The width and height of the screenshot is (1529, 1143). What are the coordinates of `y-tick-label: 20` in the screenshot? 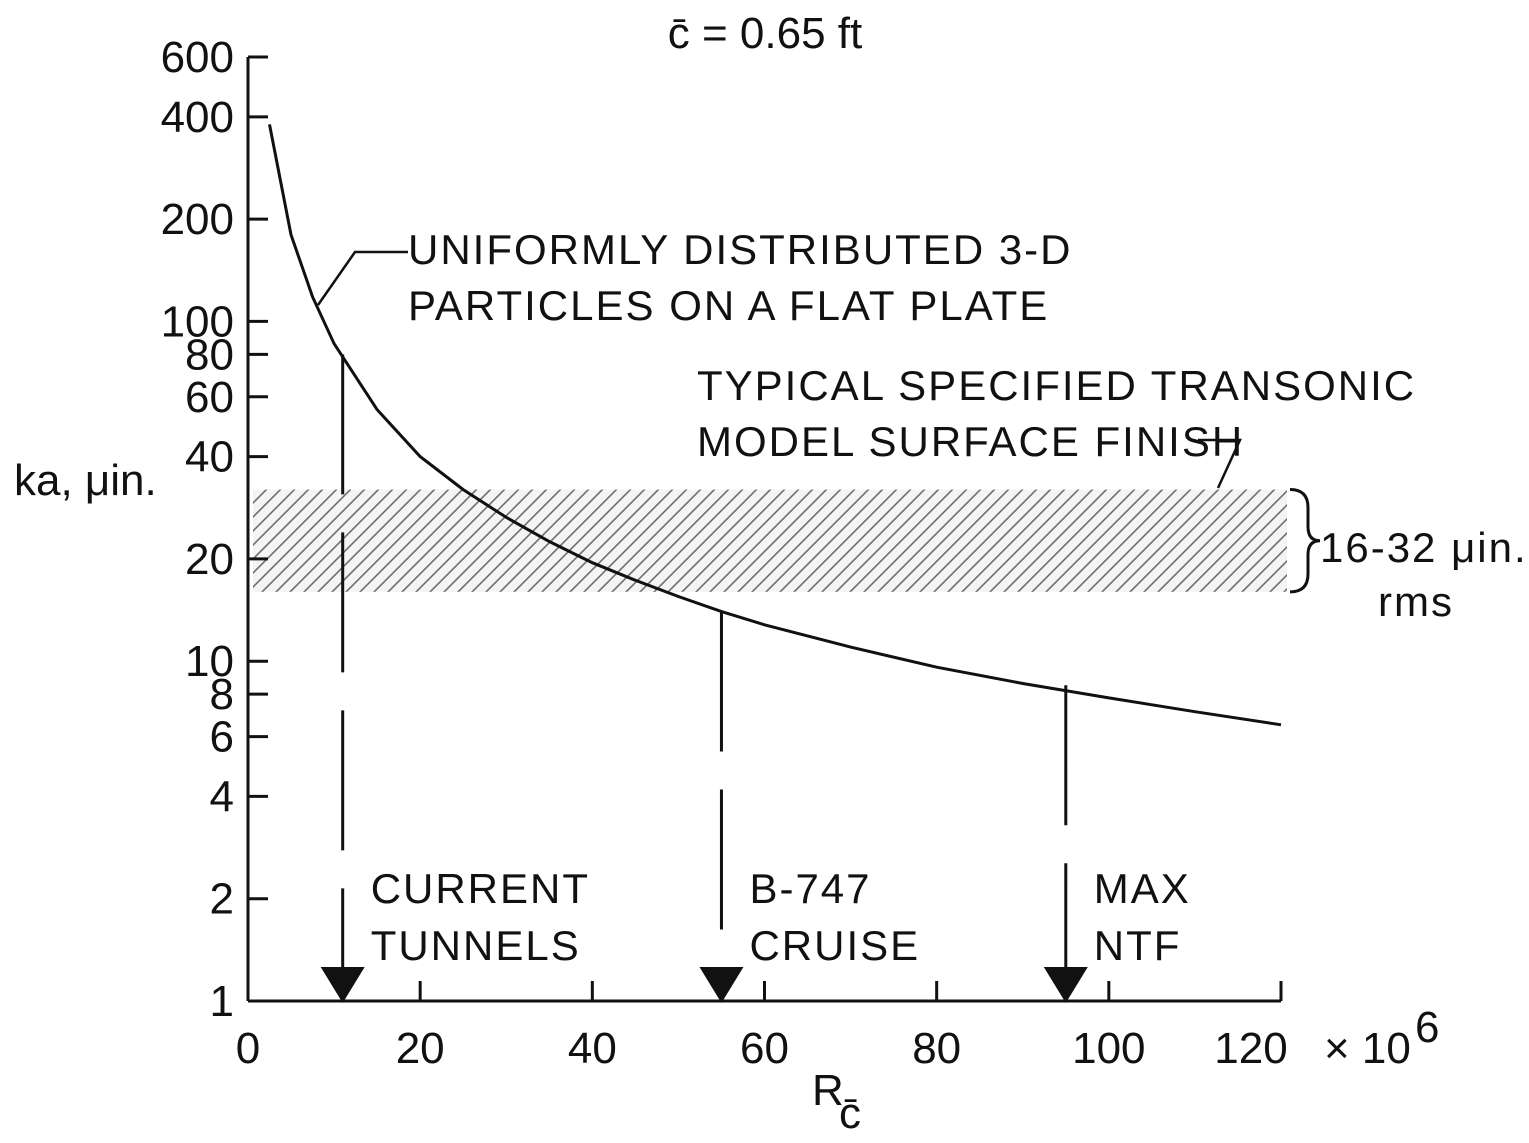 It's located at (209, 559).